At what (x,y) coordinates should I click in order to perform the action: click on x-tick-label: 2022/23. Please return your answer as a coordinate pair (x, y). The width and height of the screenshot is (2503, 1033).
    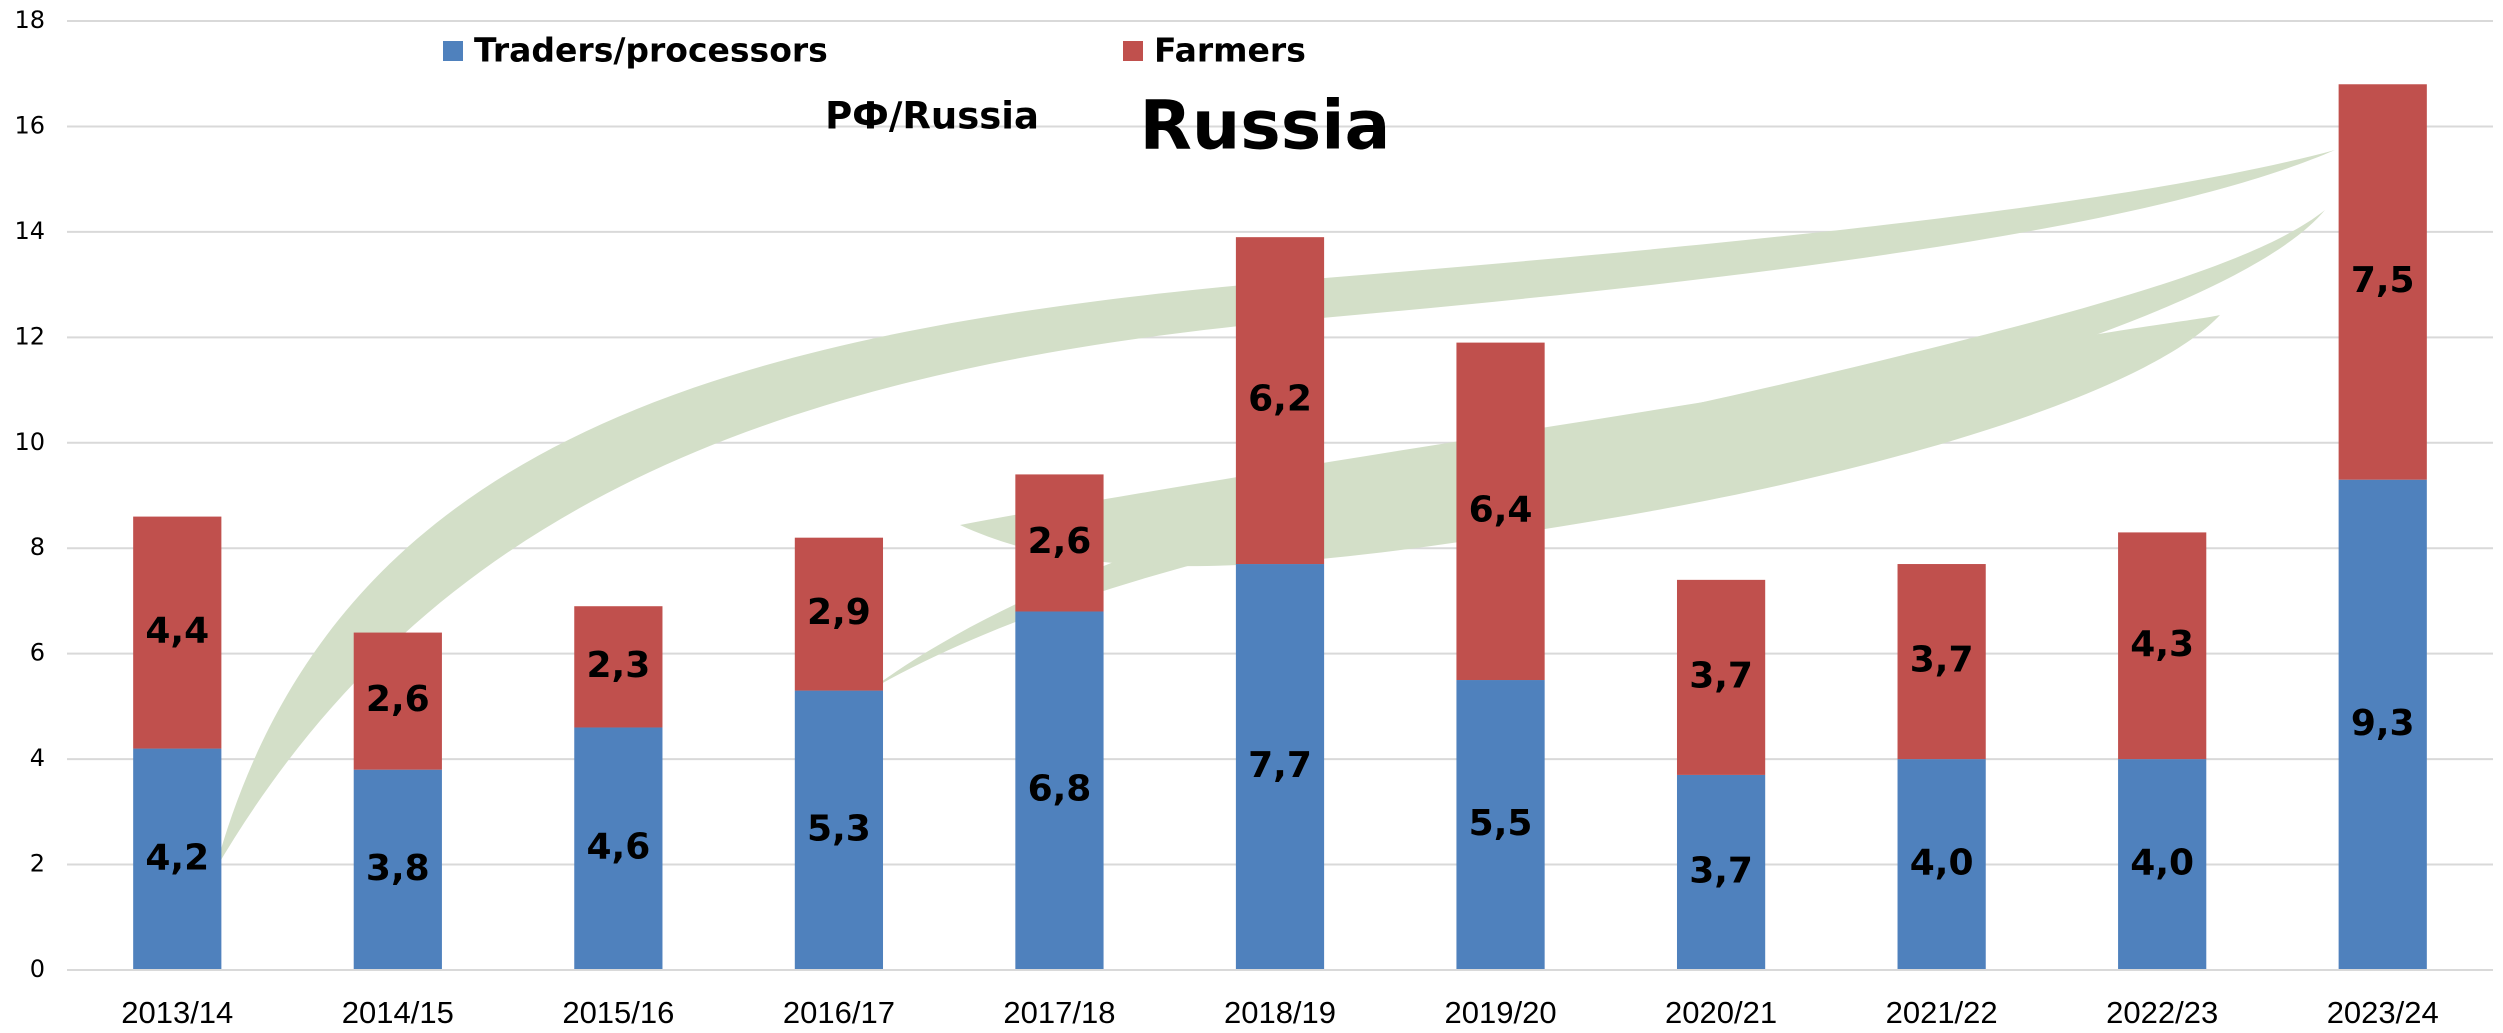
    Looking at the image, I should click on (2162, 1012).